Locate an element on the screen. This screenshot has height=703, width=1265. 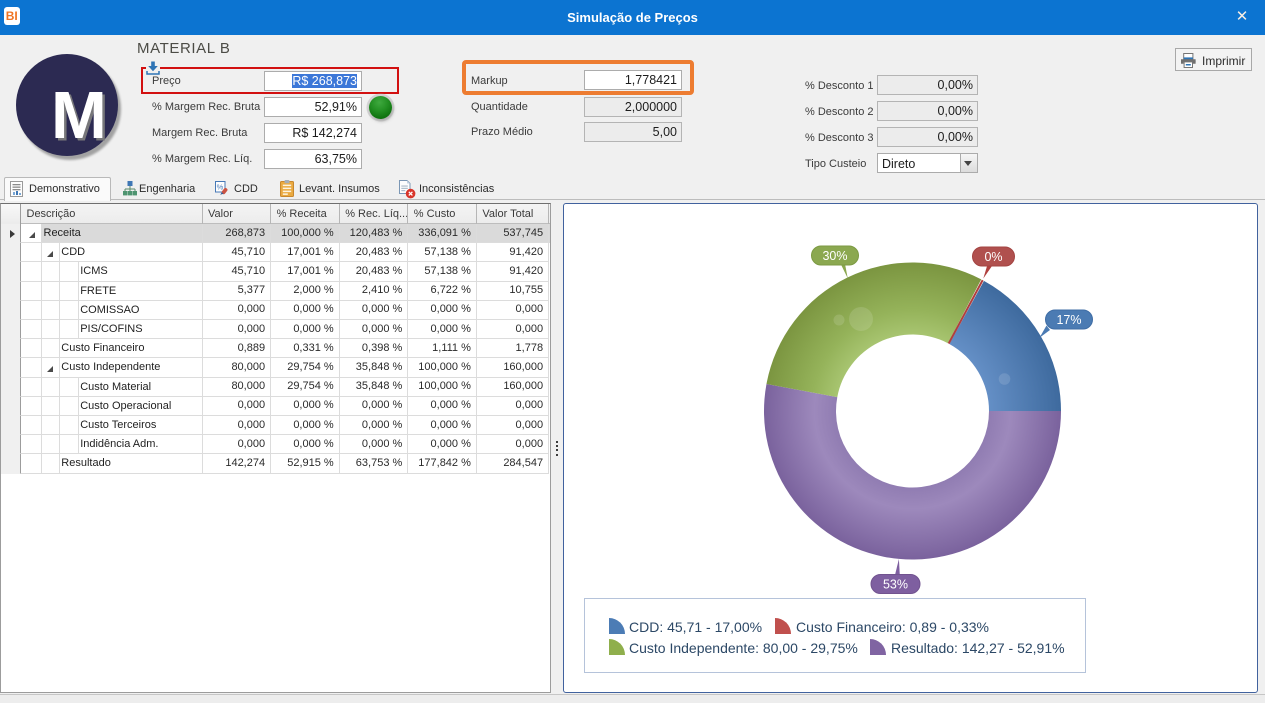
svg-text: 17% is located at coordinates (1068, 320).